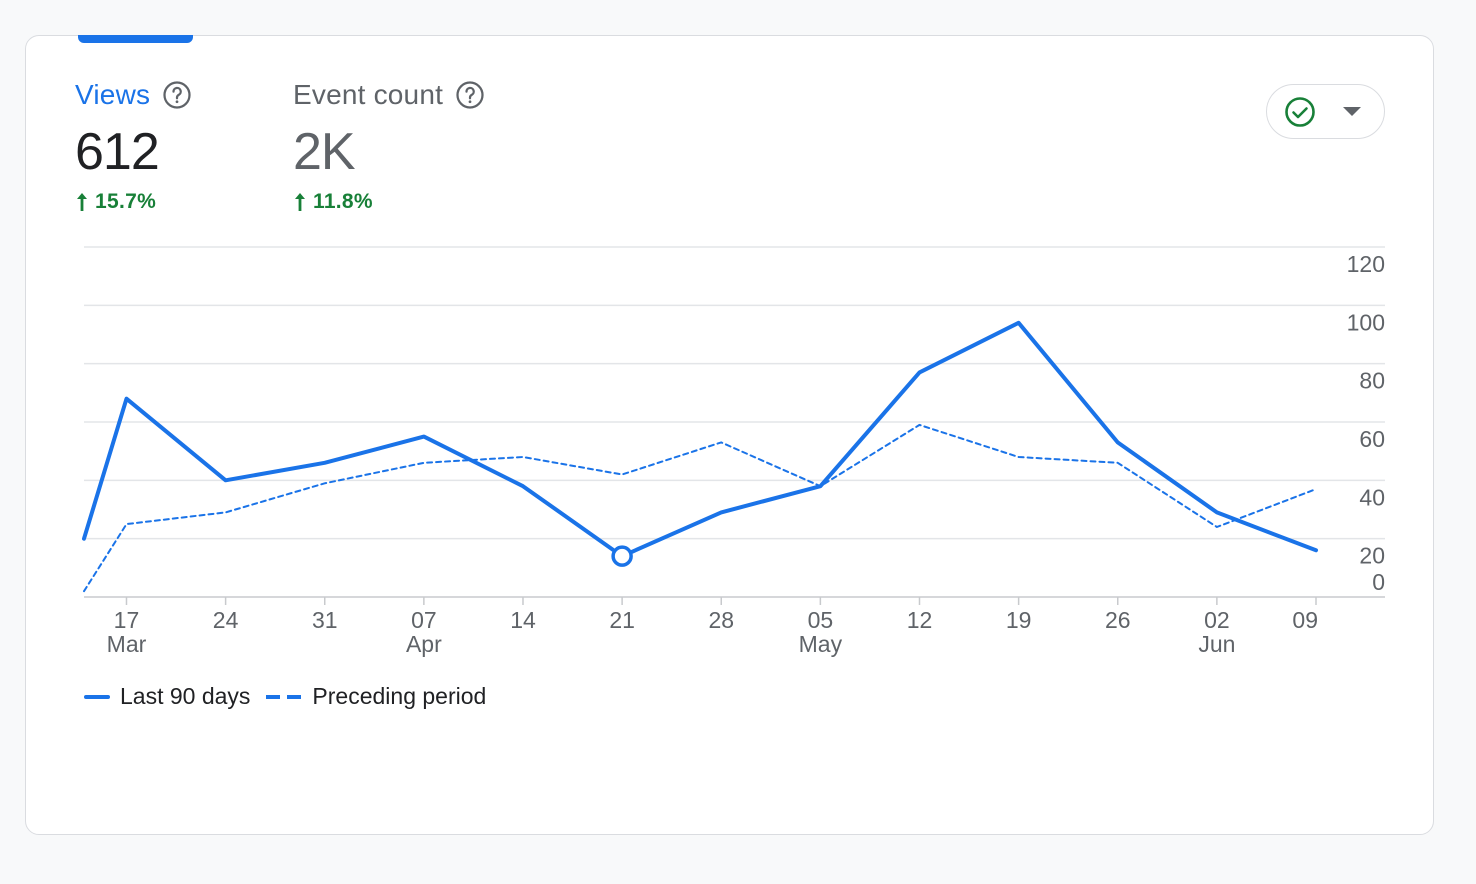  Describe the element at coordinates (1366, 322) in the screenshot. I see `y-tick-label: 100` at that location.